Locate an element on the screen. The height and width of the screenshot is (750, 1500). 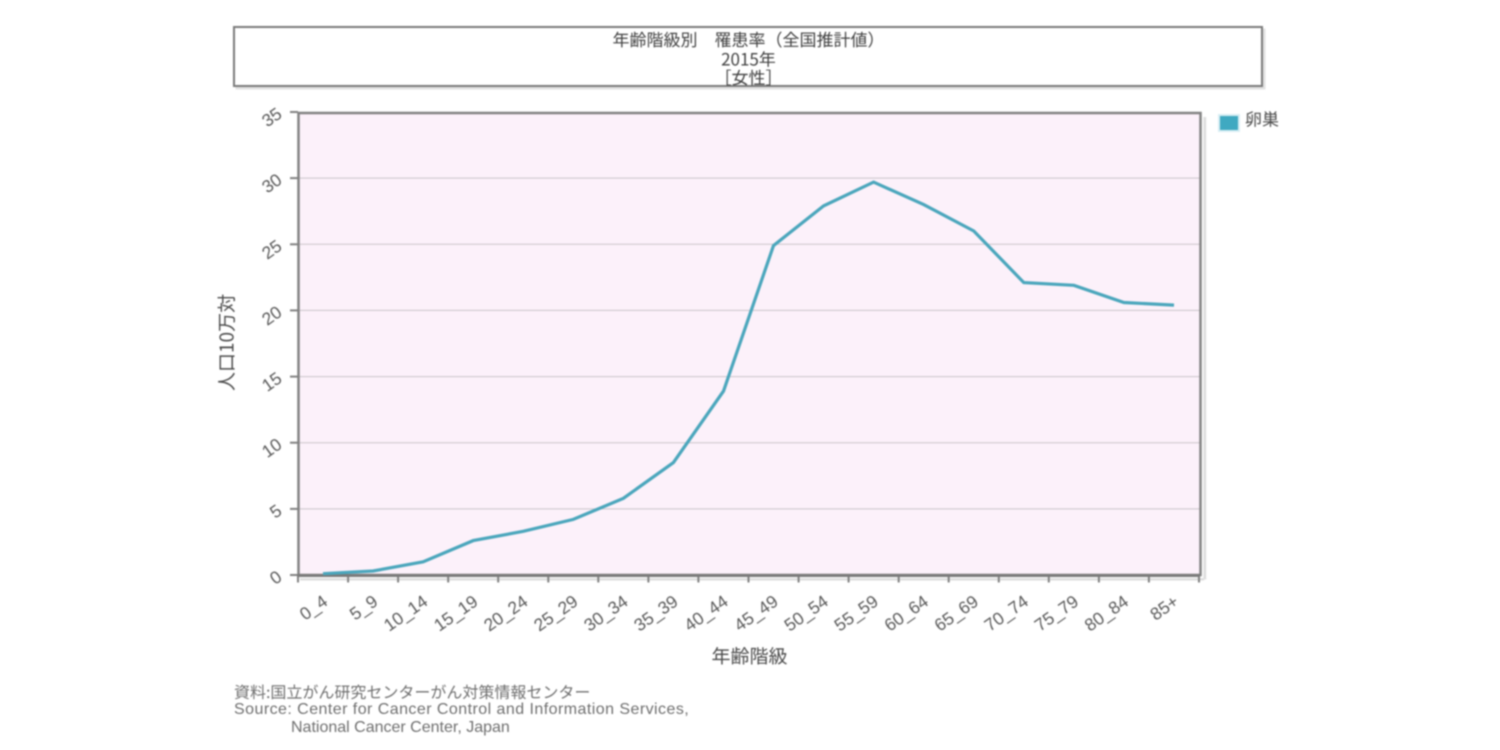
svg-text: 35_39 is located at coordinates (656, 613).